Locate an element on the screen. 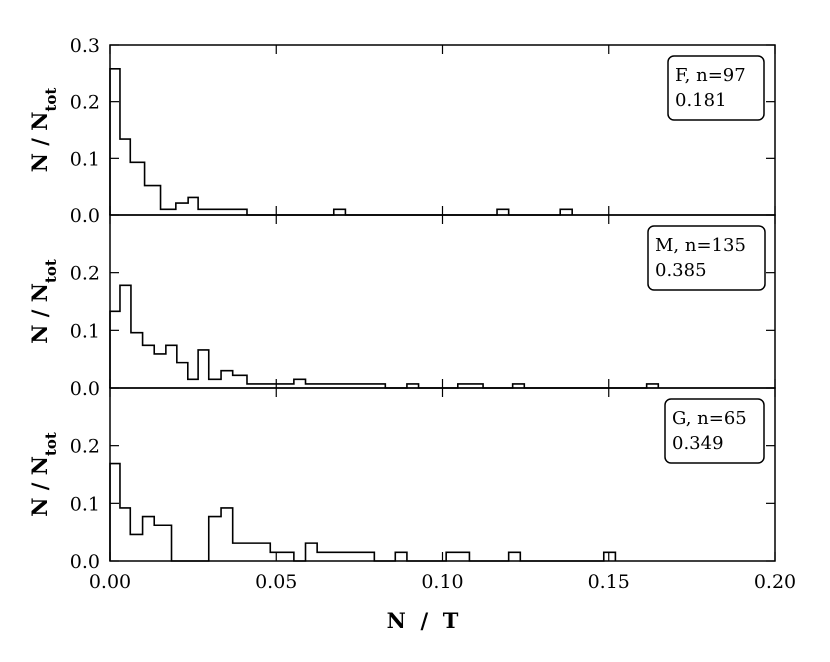  x-tick-label: 0.00 is located at coordinates (110, 582).